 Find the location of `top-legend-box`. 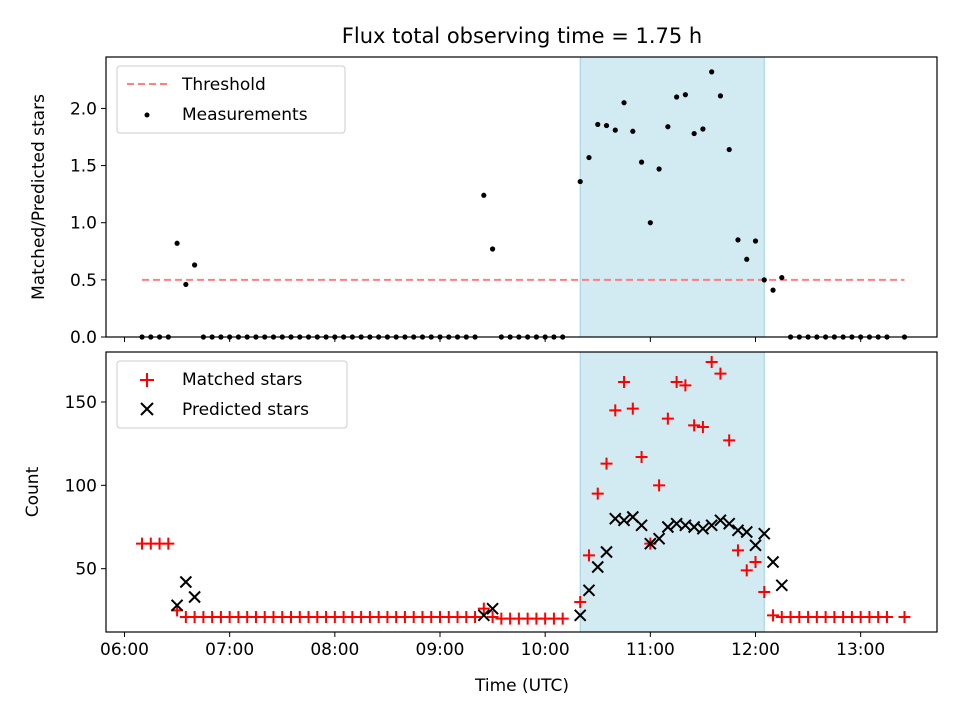

top-legend-box is located at coordinates (231, 99).